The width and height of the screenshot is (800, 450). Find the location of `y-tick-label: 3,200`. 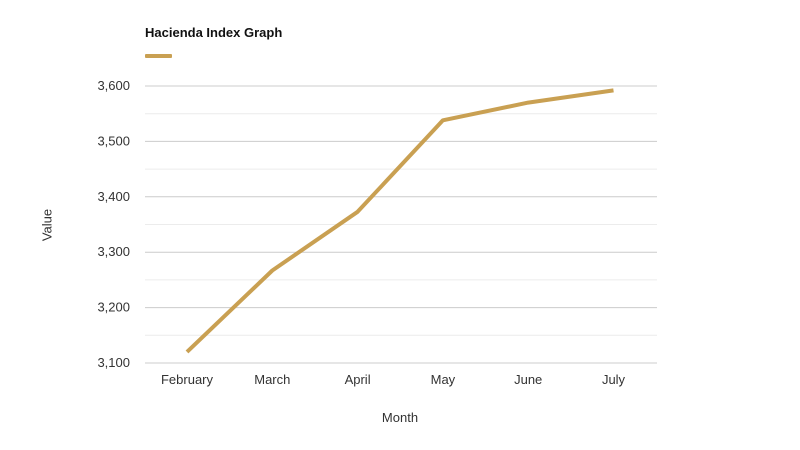

y-tick-label: 3,200 is located at coordinates (113, 307).